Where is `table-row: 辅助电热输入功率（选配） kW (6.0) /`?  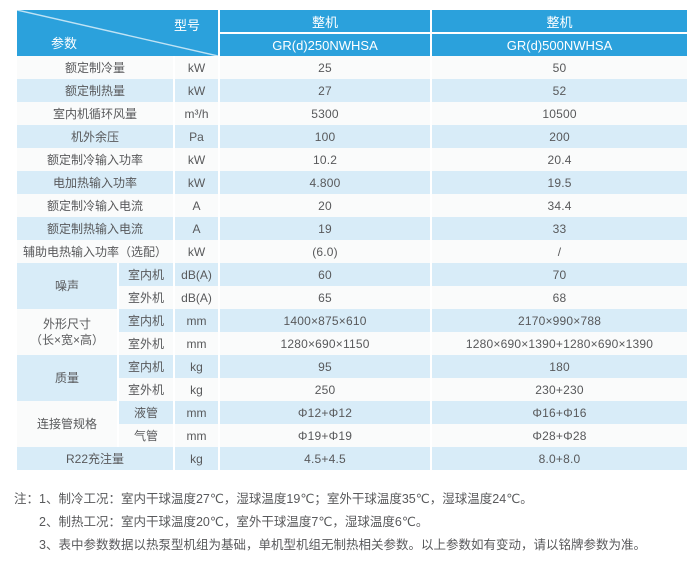
table-row: 辅助电热输入功率（选配） kW (6.0) / is located at coordinates (351, 251).